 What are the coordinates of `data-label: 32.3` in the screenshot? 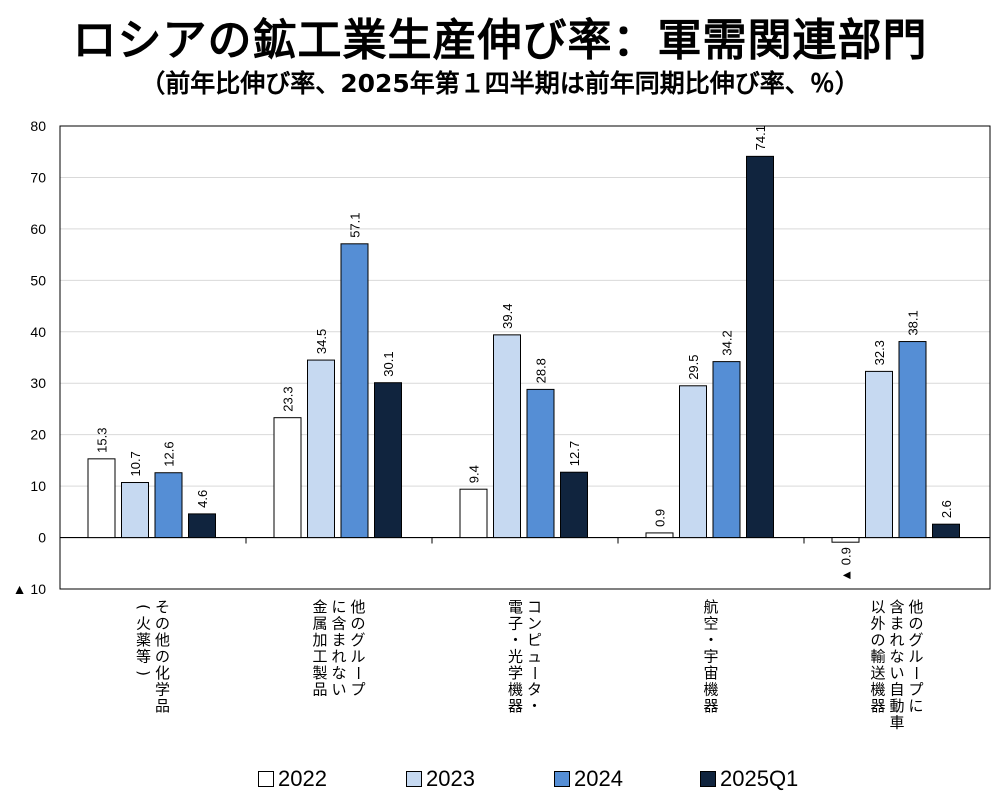 It's located at (879, 352).